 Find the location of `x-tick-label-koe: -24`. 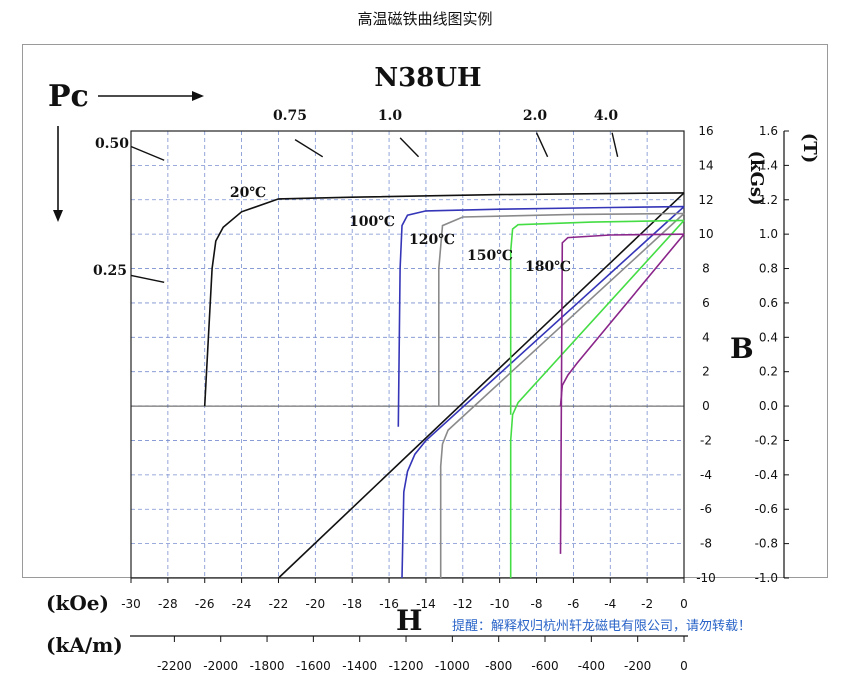

x-tick-label-koe: -24 is located at coordinates (242, 604).